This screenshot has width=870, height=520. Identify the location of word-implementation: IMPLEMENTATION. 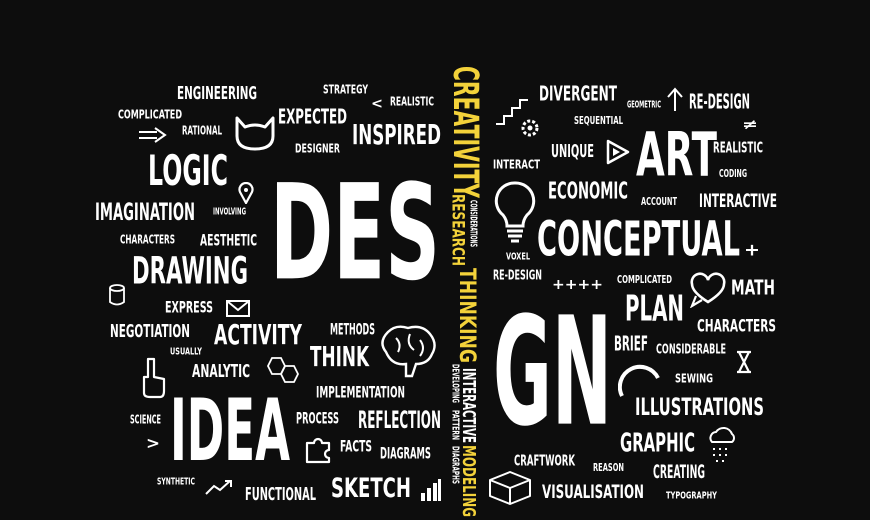
(360, 393).